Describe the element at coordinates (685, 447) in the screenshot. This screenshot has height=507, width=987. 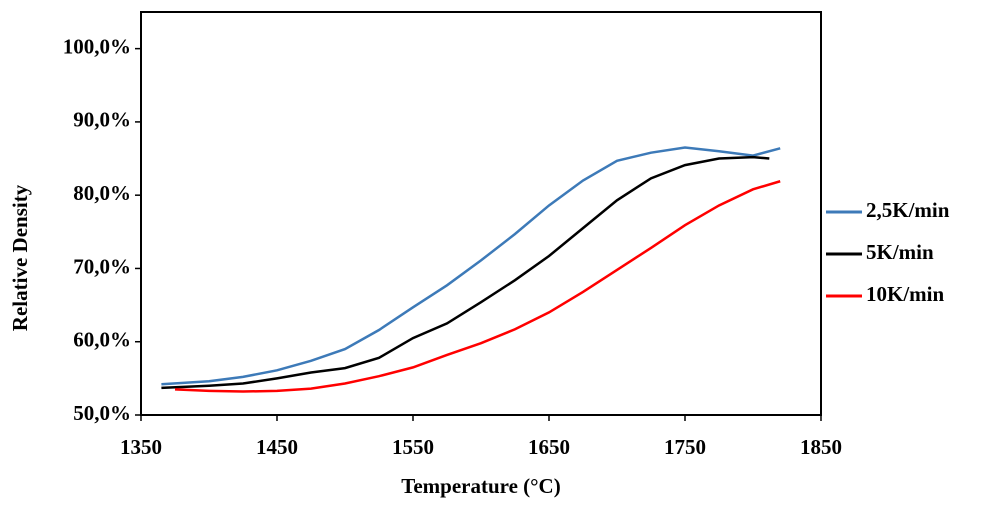
I see `x-tick-label: 1750` at that location.